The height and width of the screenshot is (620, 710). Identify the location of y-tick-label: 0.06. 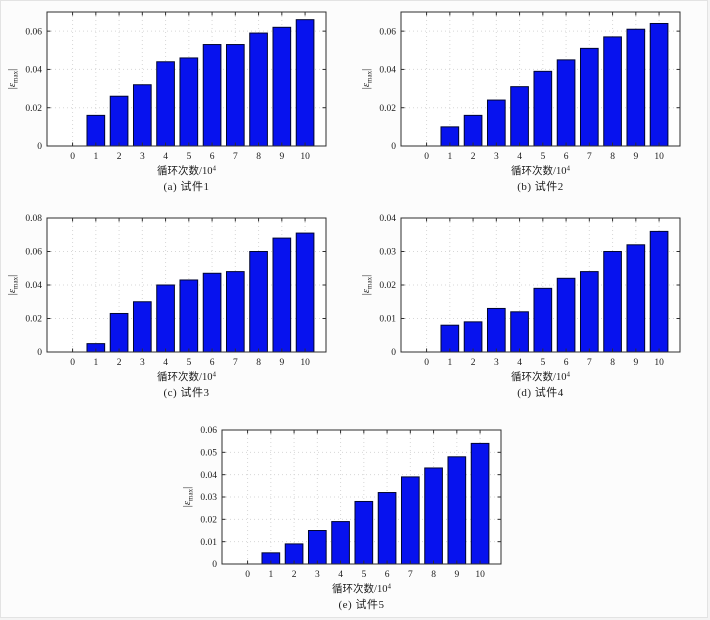
(387, 32).